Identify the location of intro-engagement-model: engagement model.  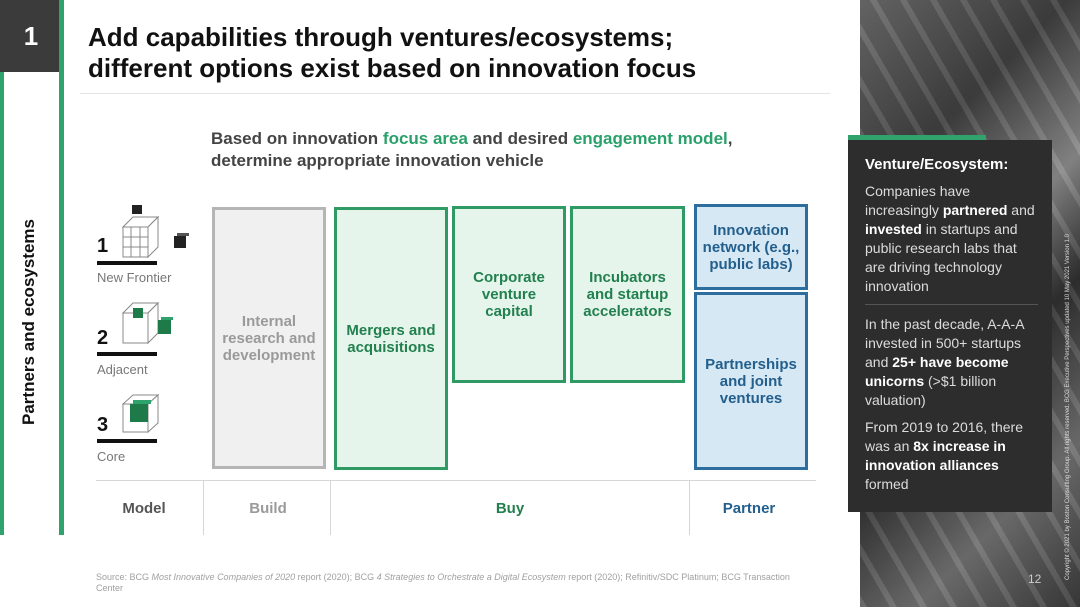
(650, 138).